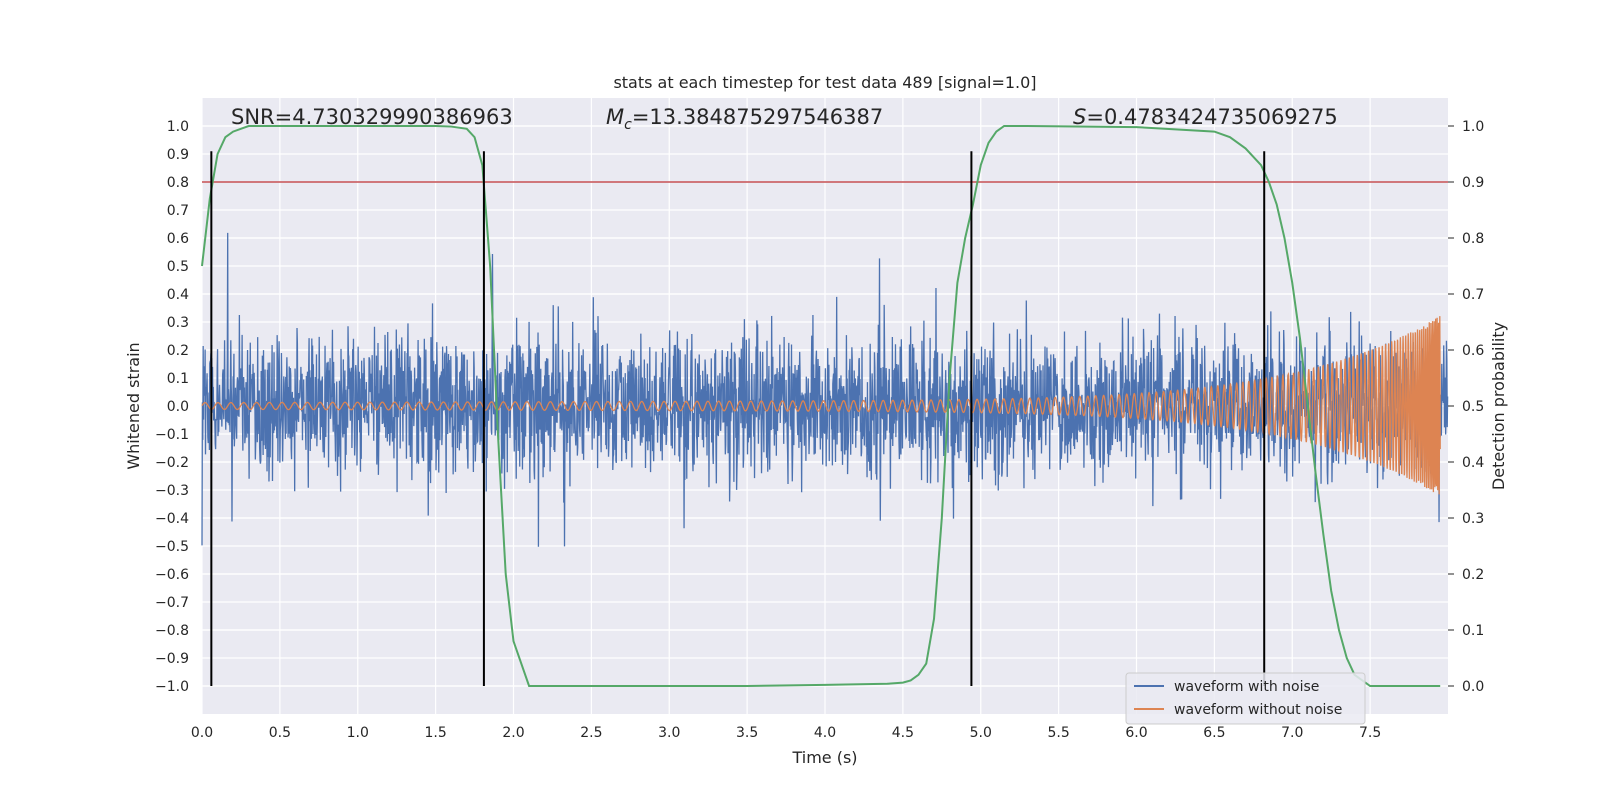 This screenshot has width=1600, height=800. What do you see at coordinates (1473, 295) in the screenshot?
I see `y-tick-label-right: 0.7` at bounding box center [1473, 295].